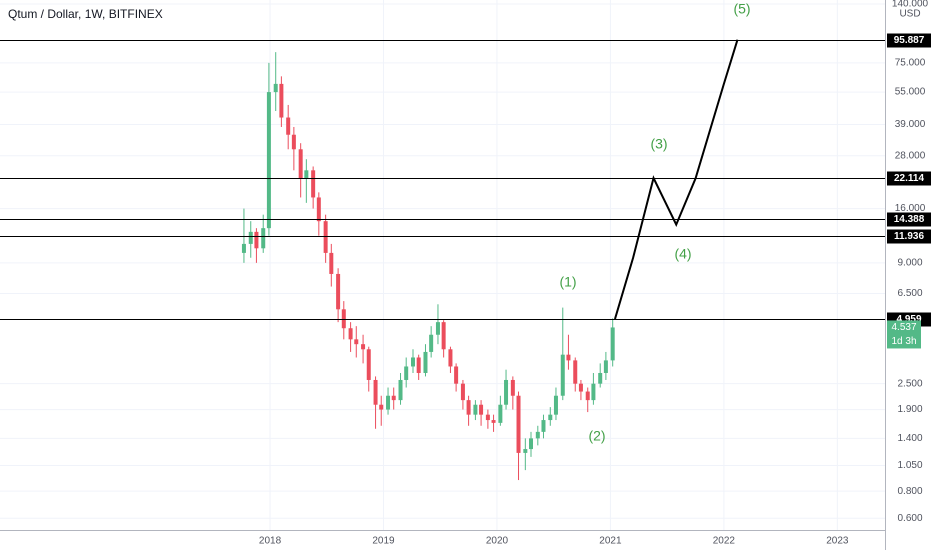  What do you see at coordinates (910, 124) in the screenshot?
I see `y-tick-label: 39.000` at bounding box center [910, 124].